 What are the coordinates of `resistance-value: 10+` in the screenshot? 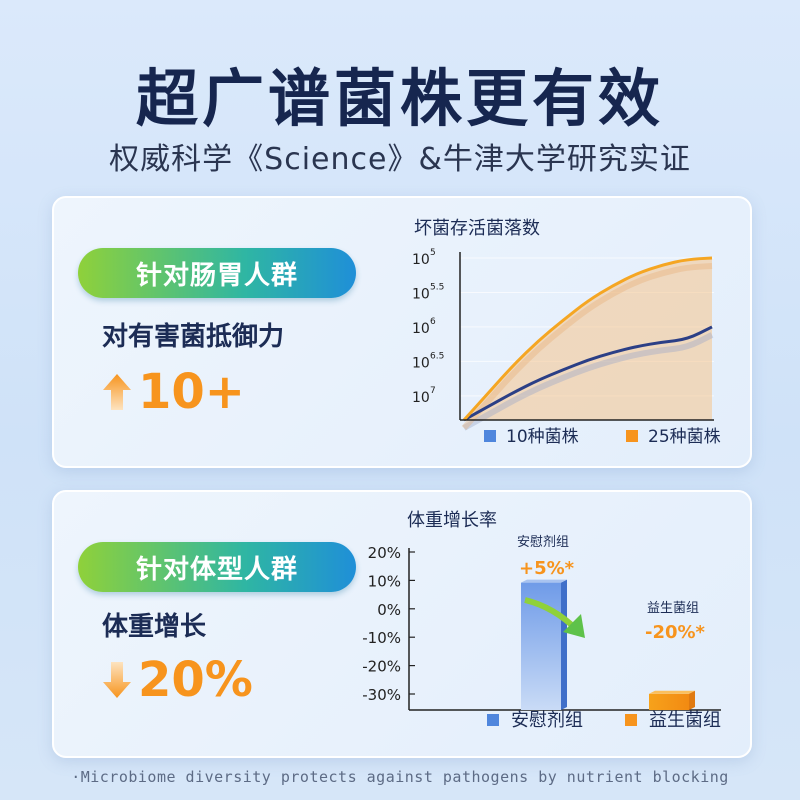 It's located at (173, 392).